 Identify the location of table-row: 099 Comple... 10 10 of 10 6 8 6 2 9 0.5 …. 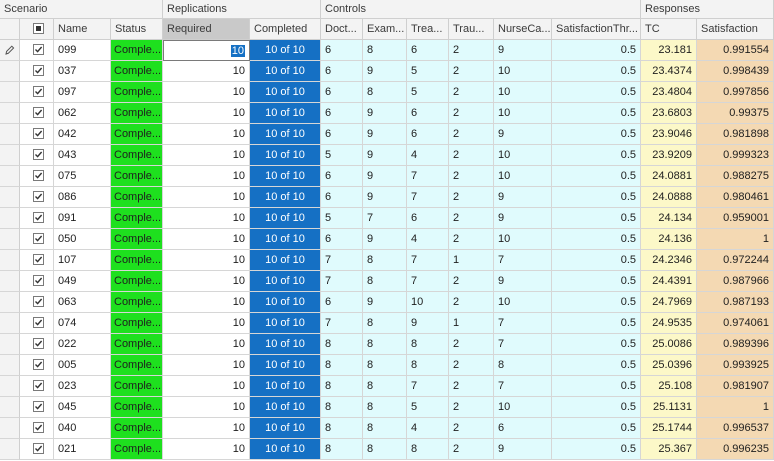
(387, 50).